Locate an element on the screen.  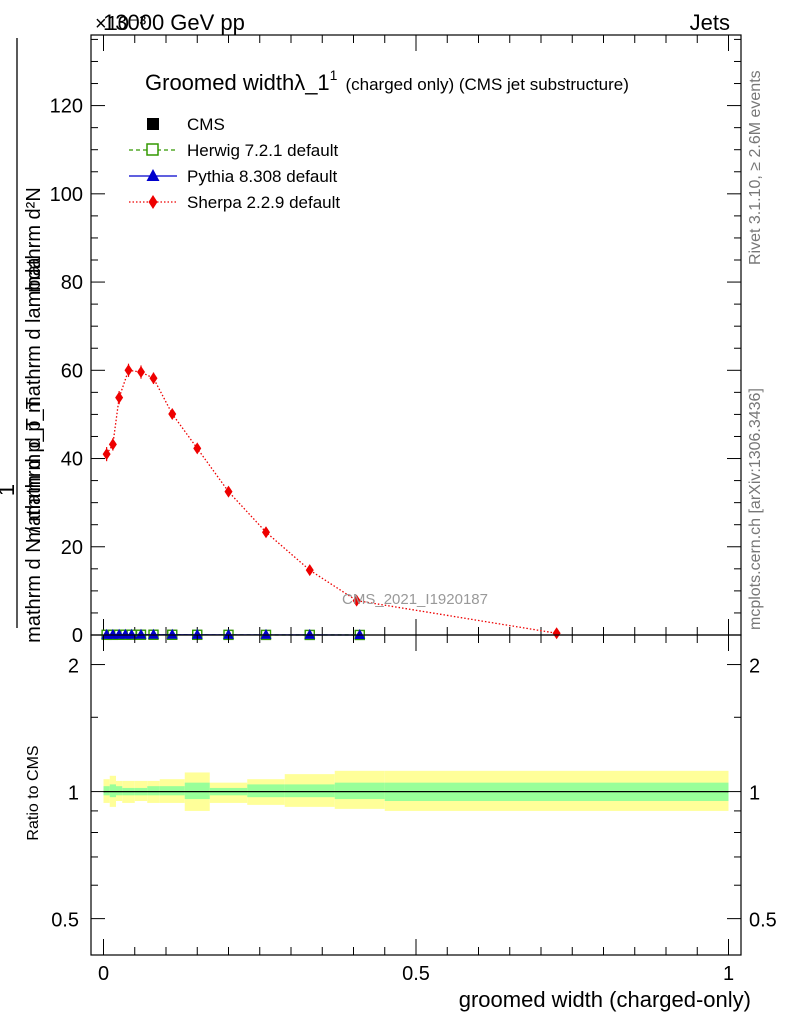
ratio-y-tick-label: 0.5 is located at coordinates (65, 921).